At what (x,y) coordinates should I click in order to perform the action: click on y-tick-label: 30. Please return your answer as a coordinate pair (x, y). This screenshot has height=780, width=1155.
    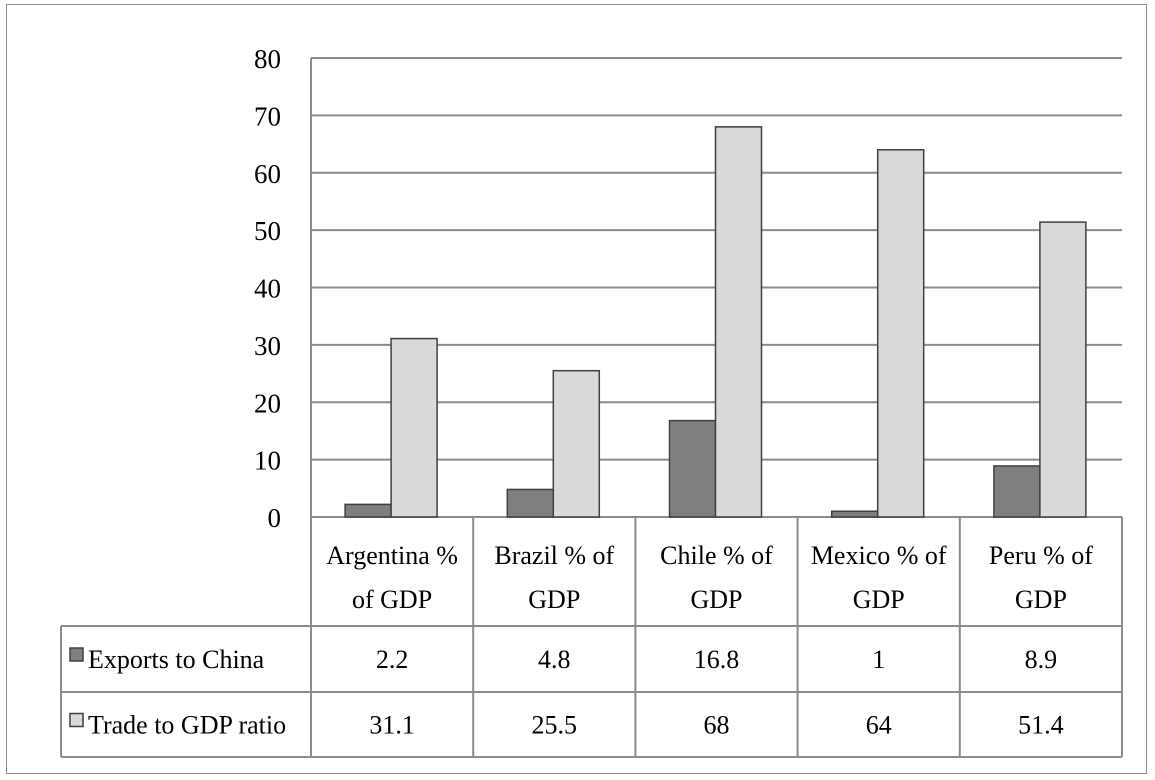
    Looking at the image, I should click on (267, 346).